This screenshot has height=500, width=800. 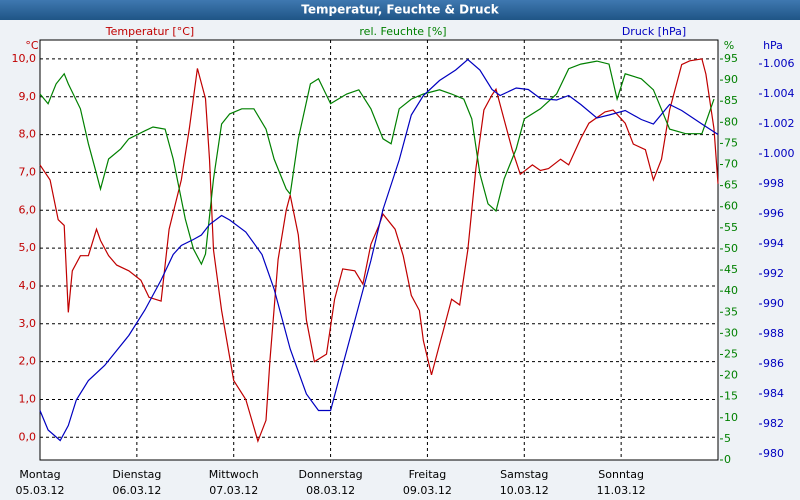 What do you see at coordinates (773, 333) in the screenshot?
I see `y3-tick-label: 988` at bounding box center [773, 333].